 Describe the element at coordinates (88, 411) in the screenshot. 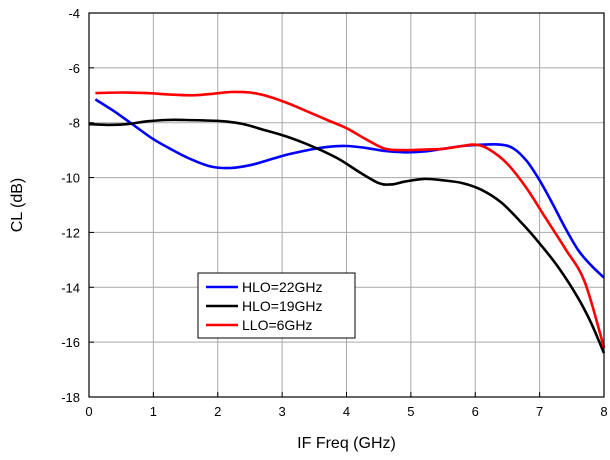

I see `x-tick-label: 0` at that location.